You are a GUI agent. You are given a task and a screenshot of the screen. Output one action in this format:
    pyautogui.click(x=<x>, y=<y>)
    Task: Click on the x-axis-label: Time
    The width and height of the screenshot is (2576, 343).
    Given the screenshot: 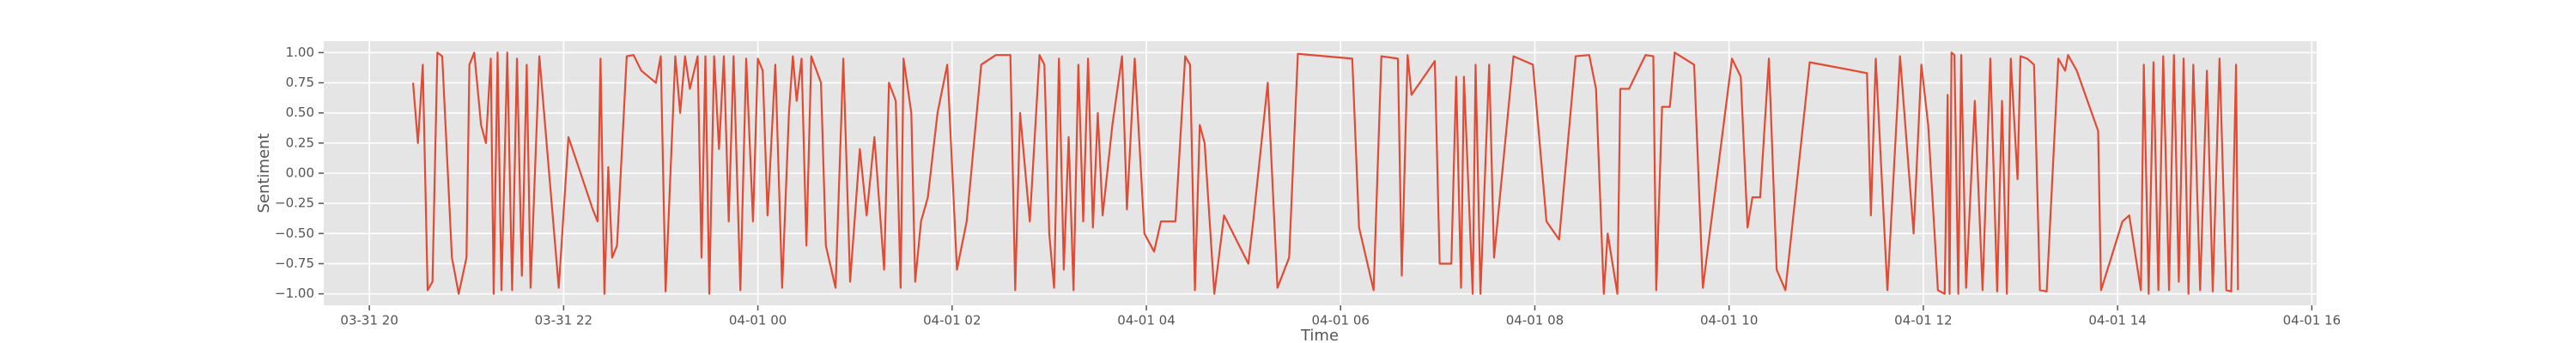 What is the action you would take?
    pyautogui.click(x=1319, y=335)
    